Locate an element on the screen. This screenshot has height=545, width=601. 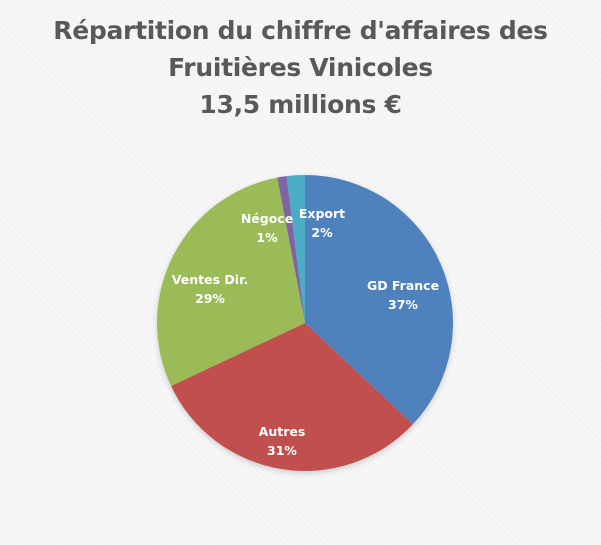
slice-autres is located at coordinates (292, 397).